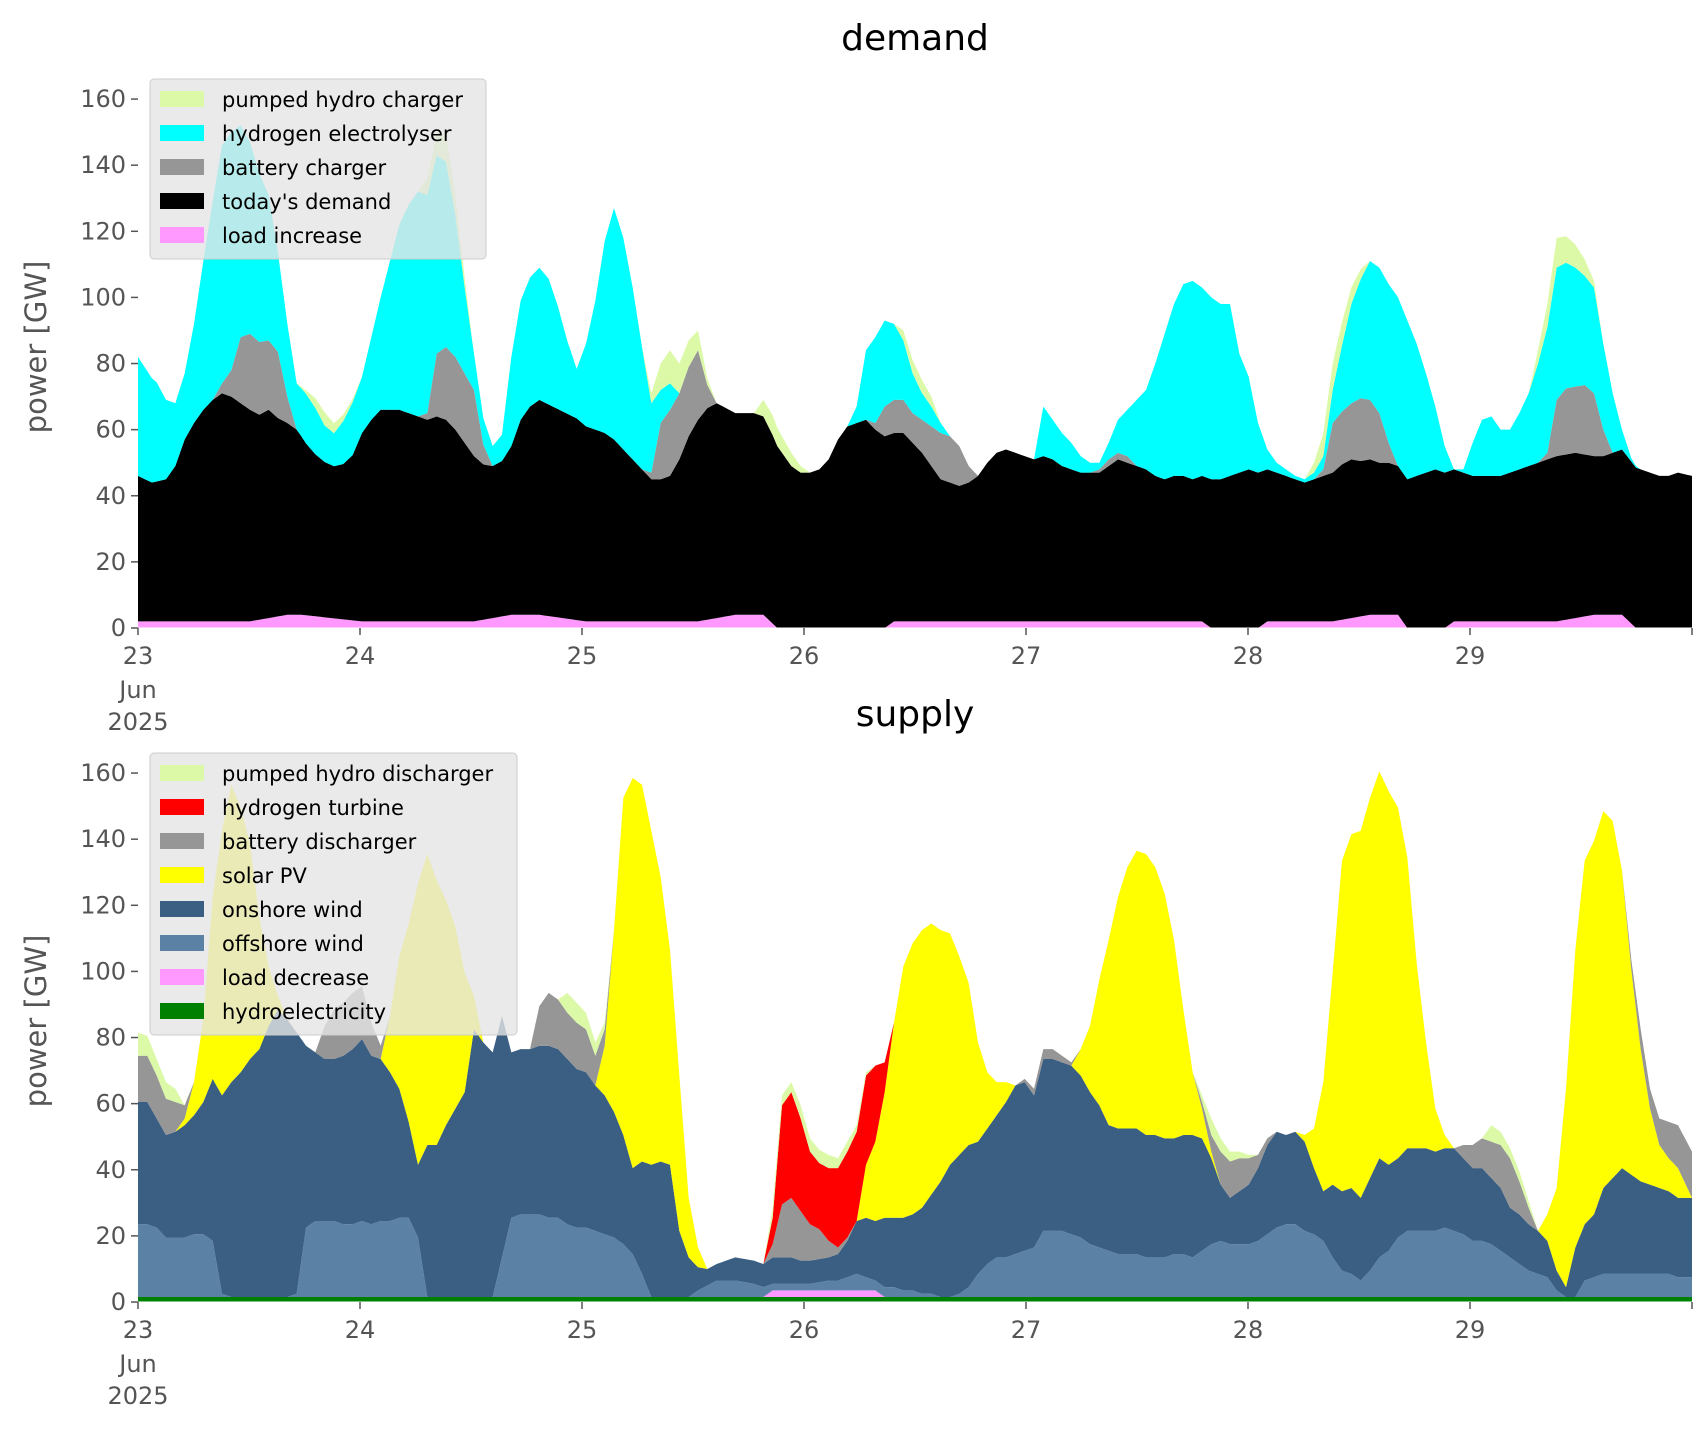 The width and height of the screenshot is (1706, 1431). I want to click on legend-label: pumped hydro discharger, so click(357, 774).